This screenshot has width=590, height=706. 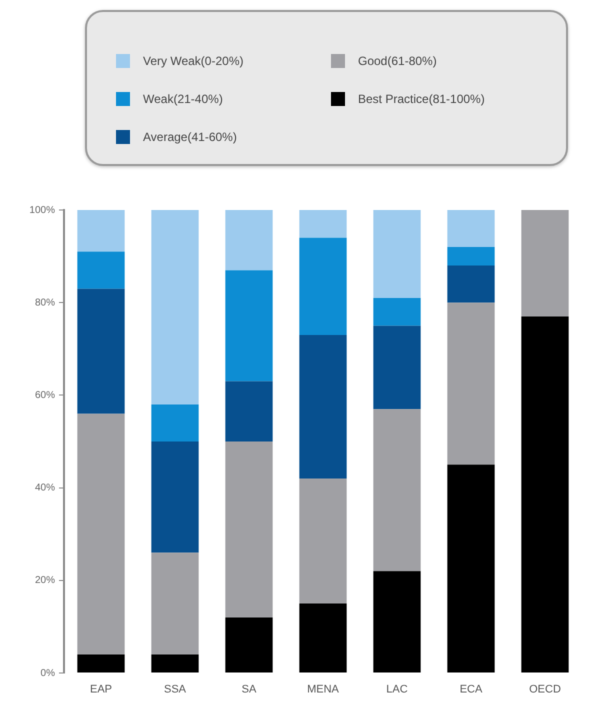 I want to click on x-tick-label: ECA, so click(x=471, y=690).